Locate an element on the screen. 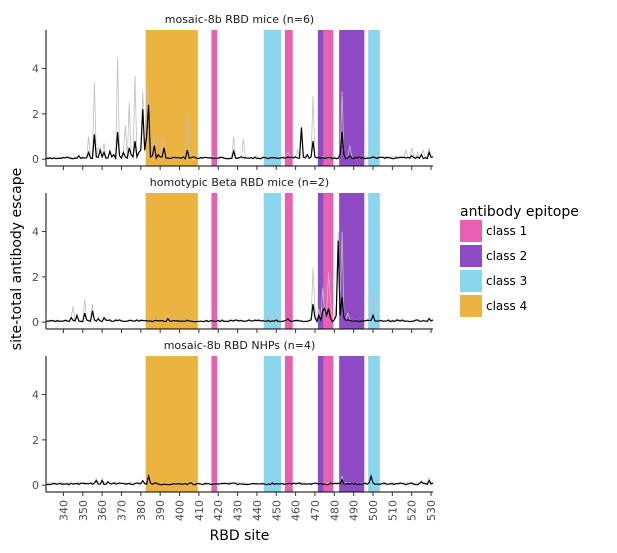 The height and width of the screenshot is (553, 617). legend-label-class-1: class 1 is located at coordinates (506, 231).